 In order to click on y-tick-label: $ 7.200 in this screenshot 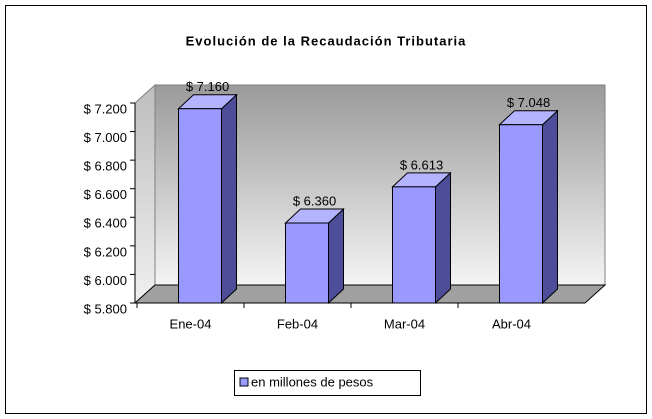, I will do `click(105, 108)`.